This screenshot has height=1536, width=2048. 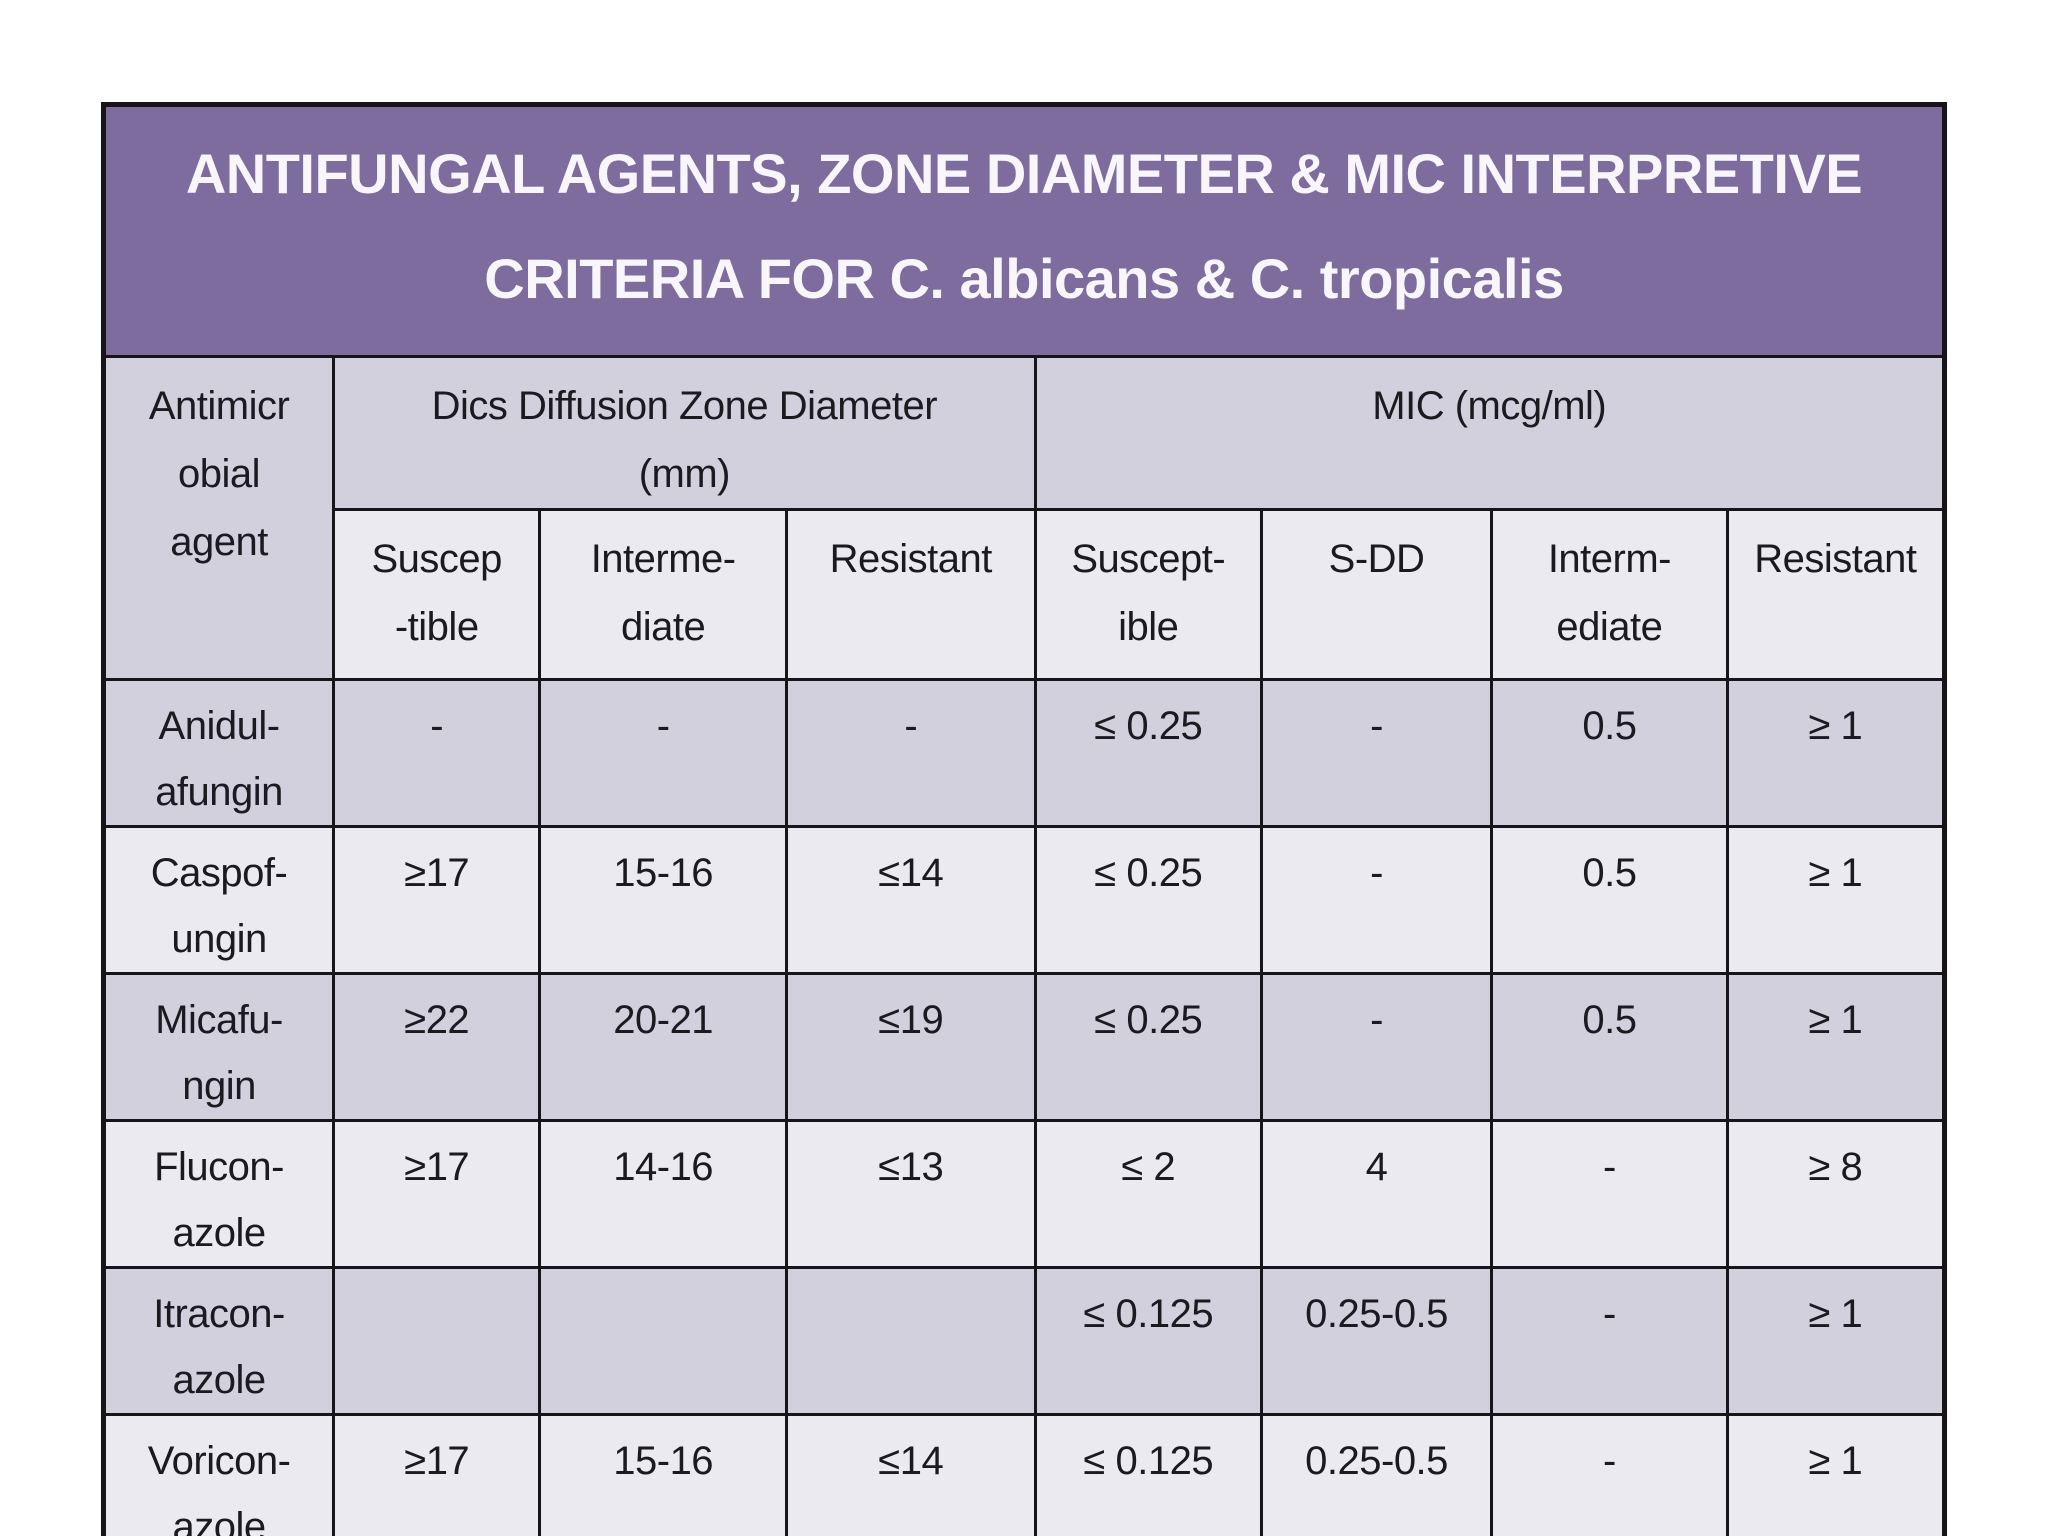 What do you see at coordinates (663, 1193) in the screenshot?
I see `zone-intermediate-cell: 14-16` at bounding box center [663, 1193].